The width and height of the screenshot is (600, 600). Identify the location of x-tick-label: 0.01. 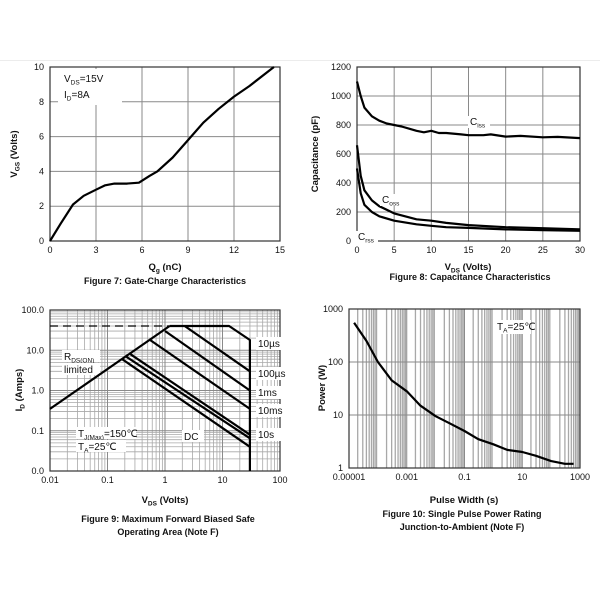
(50, 480).